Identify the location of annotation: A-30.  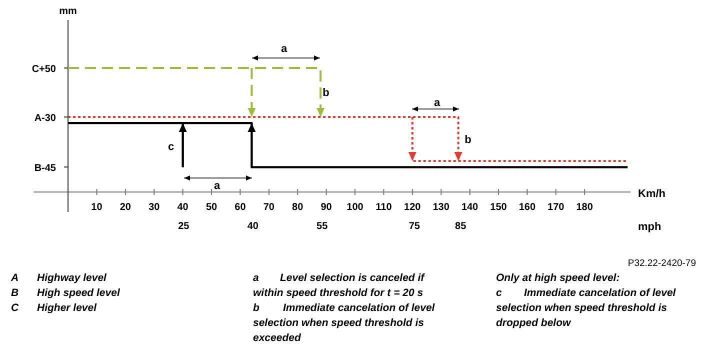
(45, 118).